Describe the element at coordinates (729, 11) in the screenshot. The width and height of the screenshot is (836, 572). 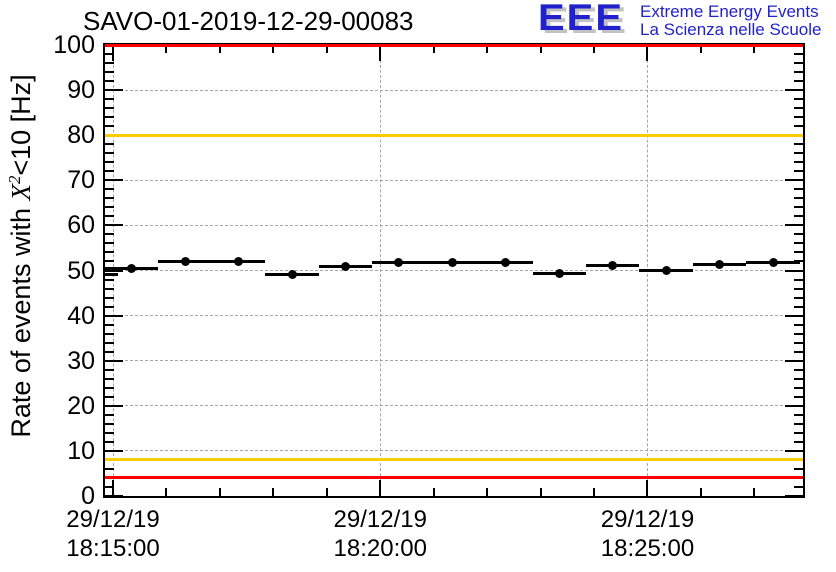
I see `eee-logo-line1: Extreme Energy Events` at that location.